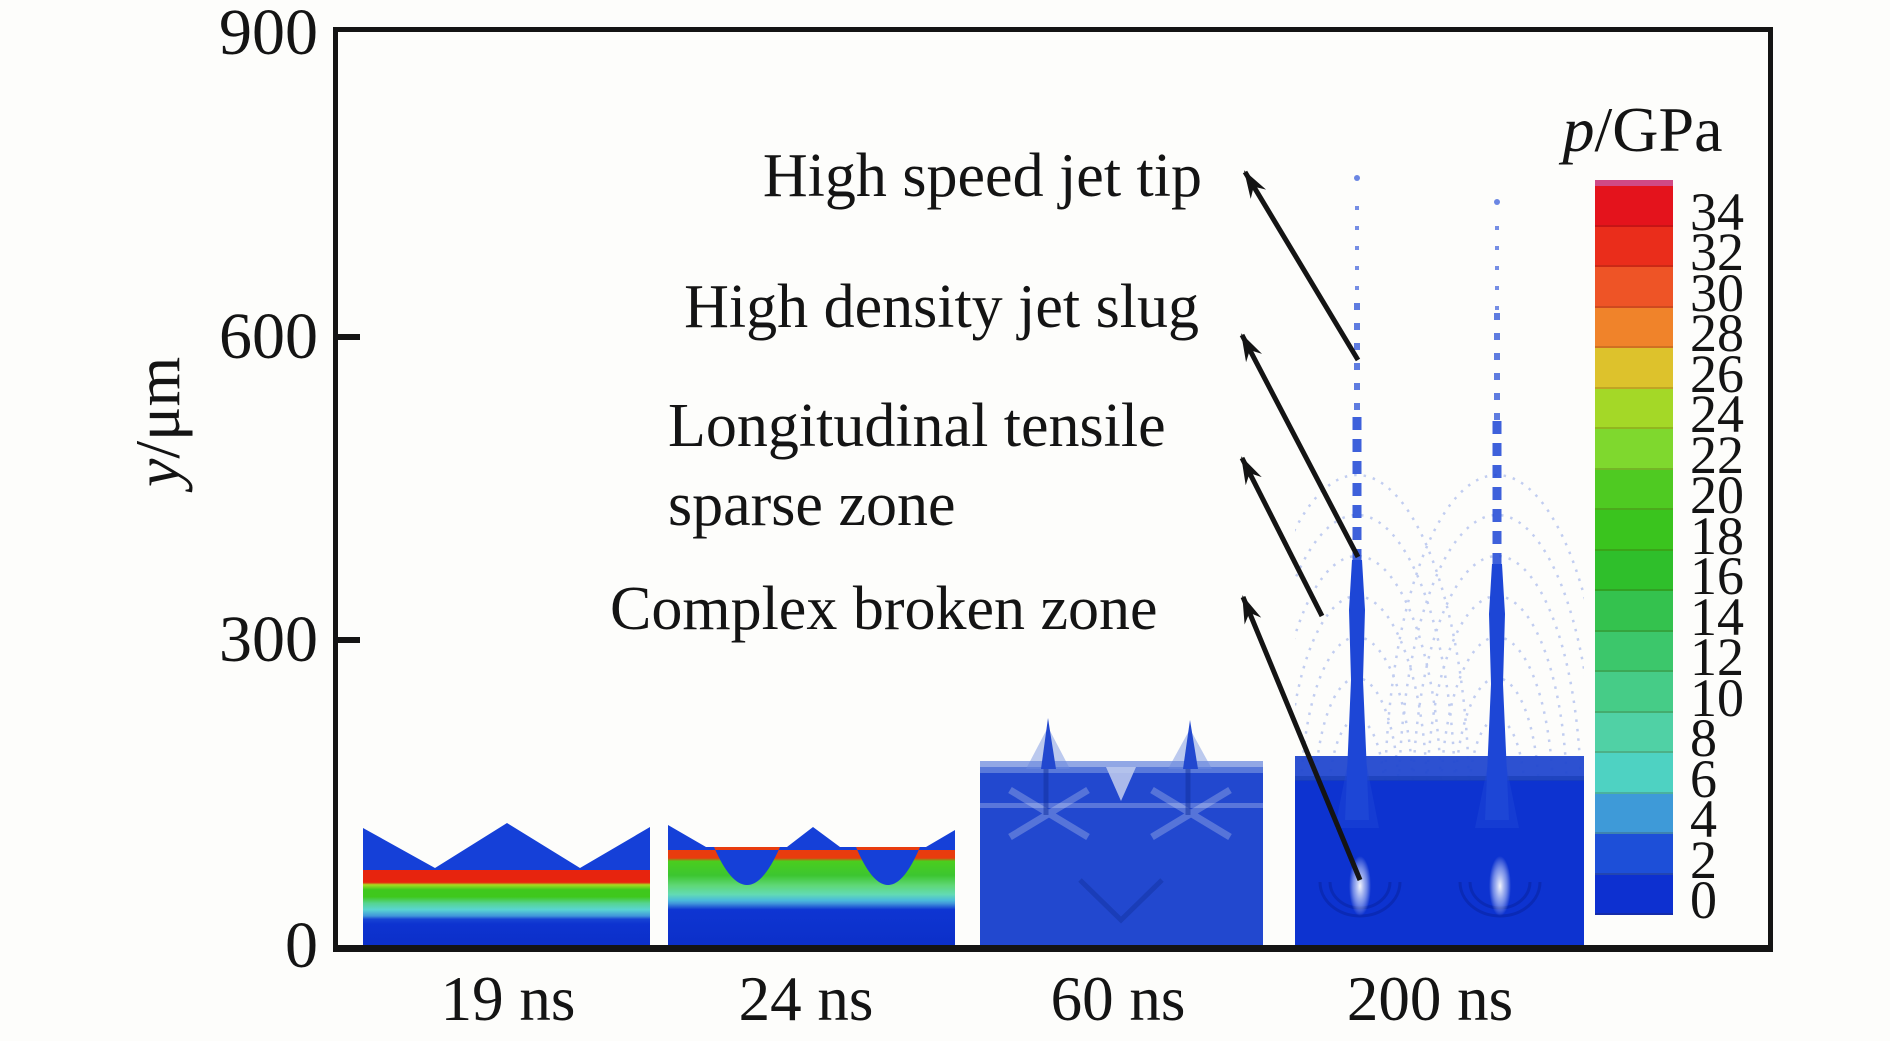 The image size is (1890, 1041). Describe the element at coordinates (1717, 616) in the screenshot. I see `colorbar-tick-label: 14` at that location.